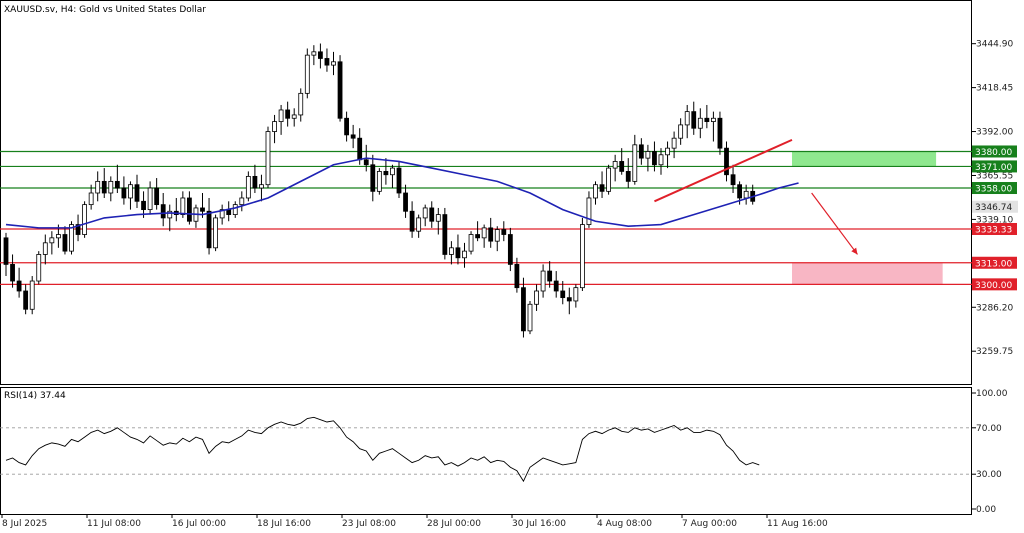  Describe the element at coordinates (993, 286) in the screenshot. I see `support-price-label: 3300.00` at that location.